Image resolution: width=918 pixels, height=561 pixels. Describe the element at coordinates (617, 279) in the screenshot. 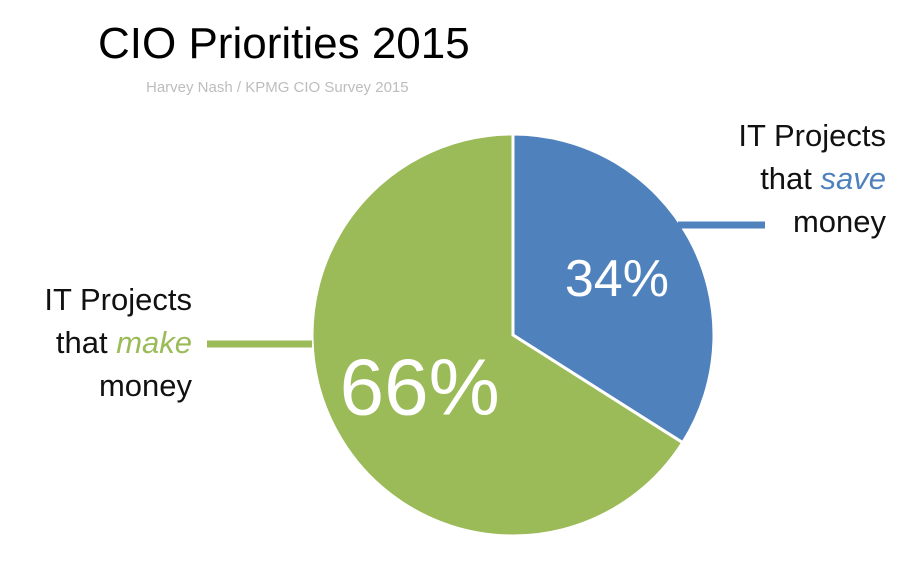

I see `slice-percent-save: 34%` at that location.